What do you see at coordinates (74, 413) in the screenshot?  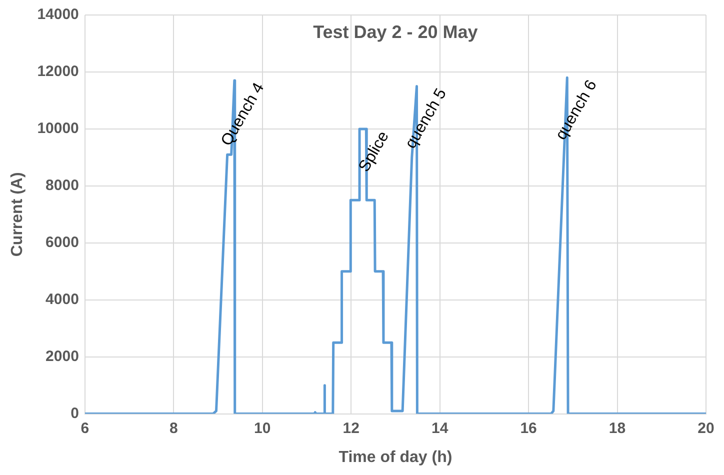 I see `y-tick-label: 0` at bounding box center [74, 413].